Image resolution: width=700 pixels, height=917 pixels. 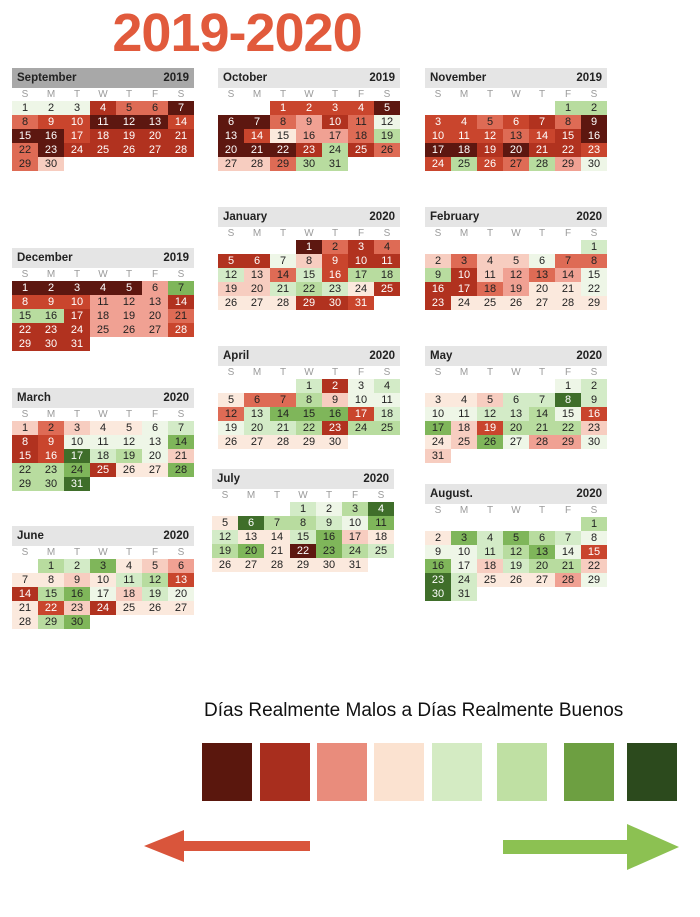 I want to click on day-cell: 21, so click(x=277, y=551).